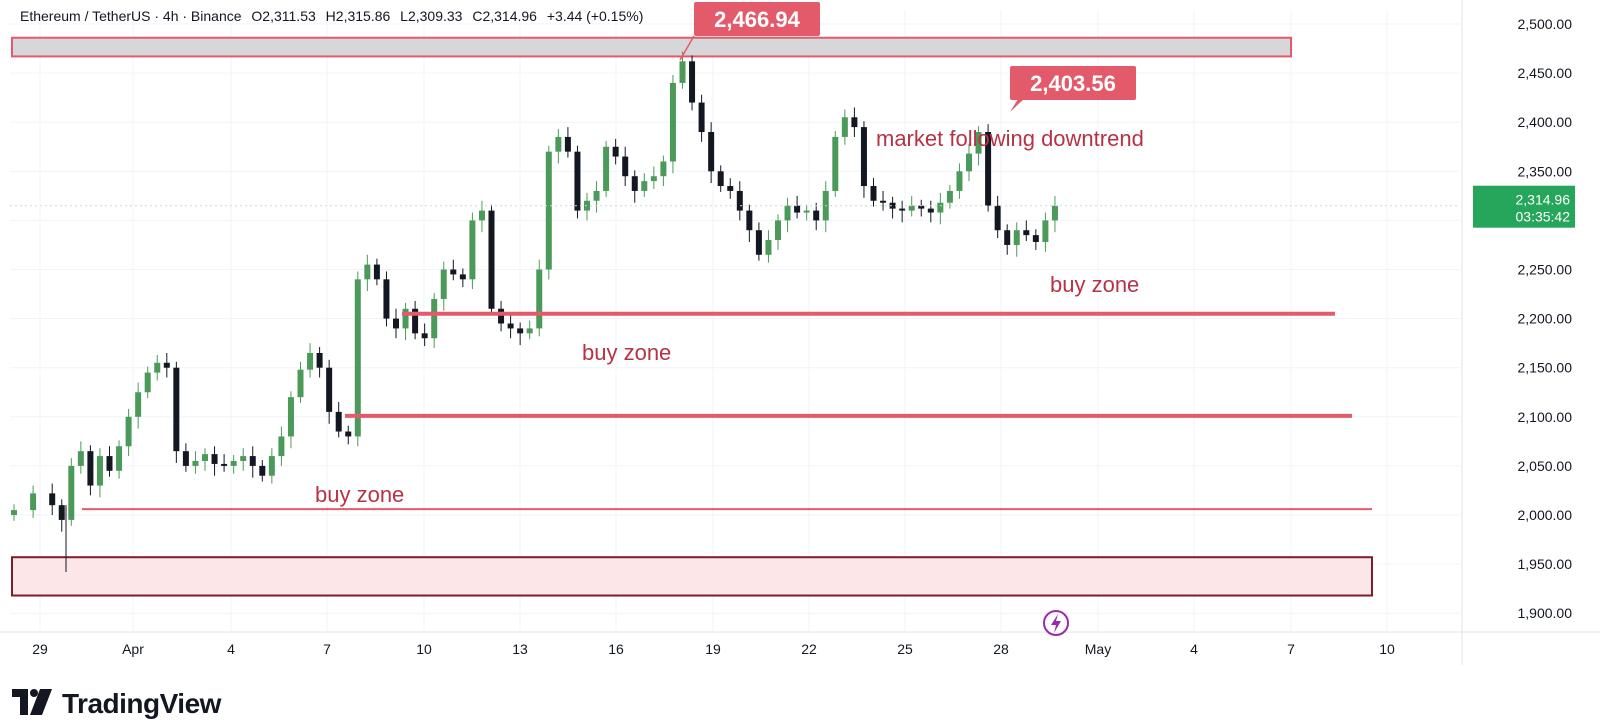 The image size is (1600, 724). What do you see at coordinates (131, 16) in the screenshot?
I see `symbol-label: Ethereum / TetherUS · 4h · Binance` at bounding box center [131, 16].